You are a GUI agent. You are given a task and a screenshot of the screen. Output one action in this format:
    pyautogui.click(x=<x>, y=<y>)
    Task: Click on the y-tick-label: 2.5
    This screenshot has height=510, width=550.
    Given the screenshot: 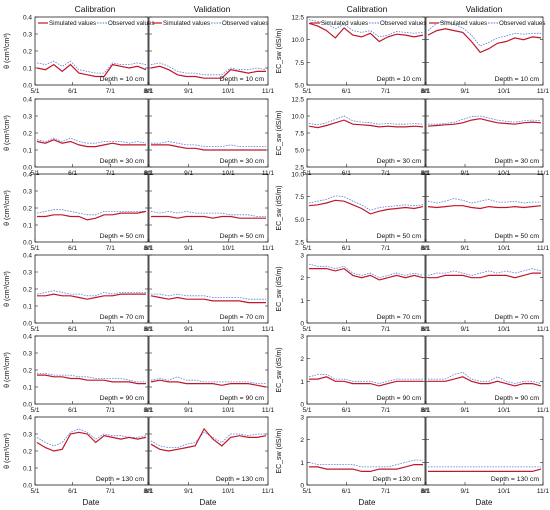 What is the action you would take?
    pyautogui.click(x=299, y=243)
    